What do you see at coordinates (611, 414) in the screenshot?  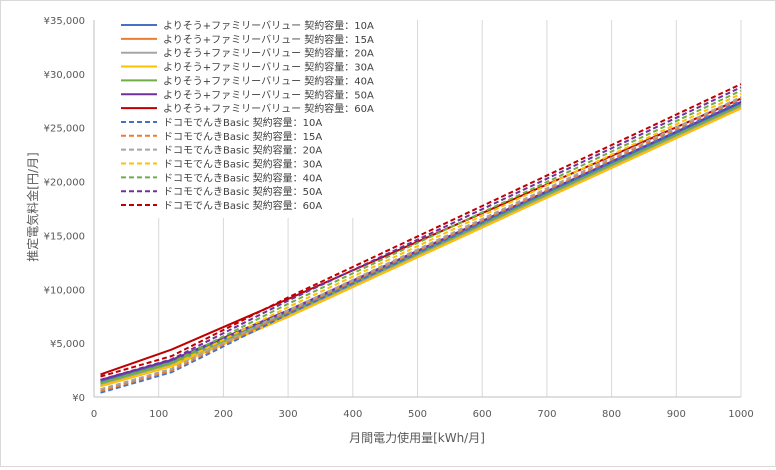 I see `x-tick-label: 800` at bounding box center [611, 414].